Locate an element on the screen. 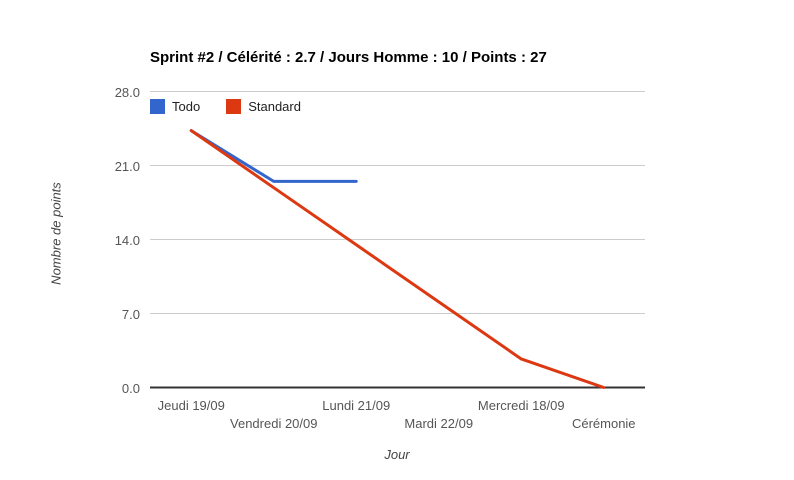 The width and height of the screenshot is (794, 480). legend: Todo Standard is located at coordinates (225, 106).